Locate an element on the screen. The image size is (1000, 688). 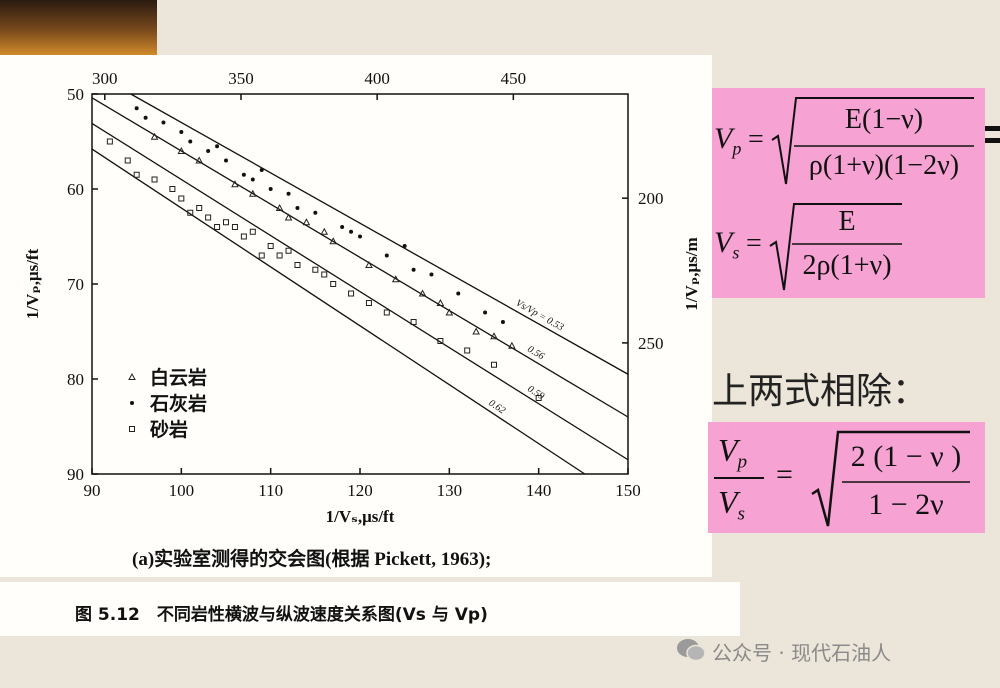
vs-symbol: Vs is located at coordinates (726, 244).